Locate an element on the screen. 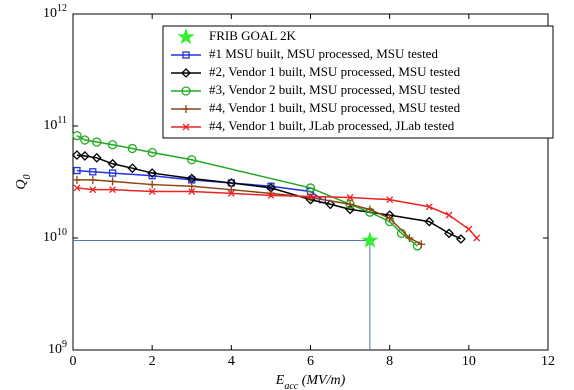 Image resolution: width=574 pixels, height=390 pixels. x-axis-label: Eacc (MV/m) is located at coordinates (310, 381).